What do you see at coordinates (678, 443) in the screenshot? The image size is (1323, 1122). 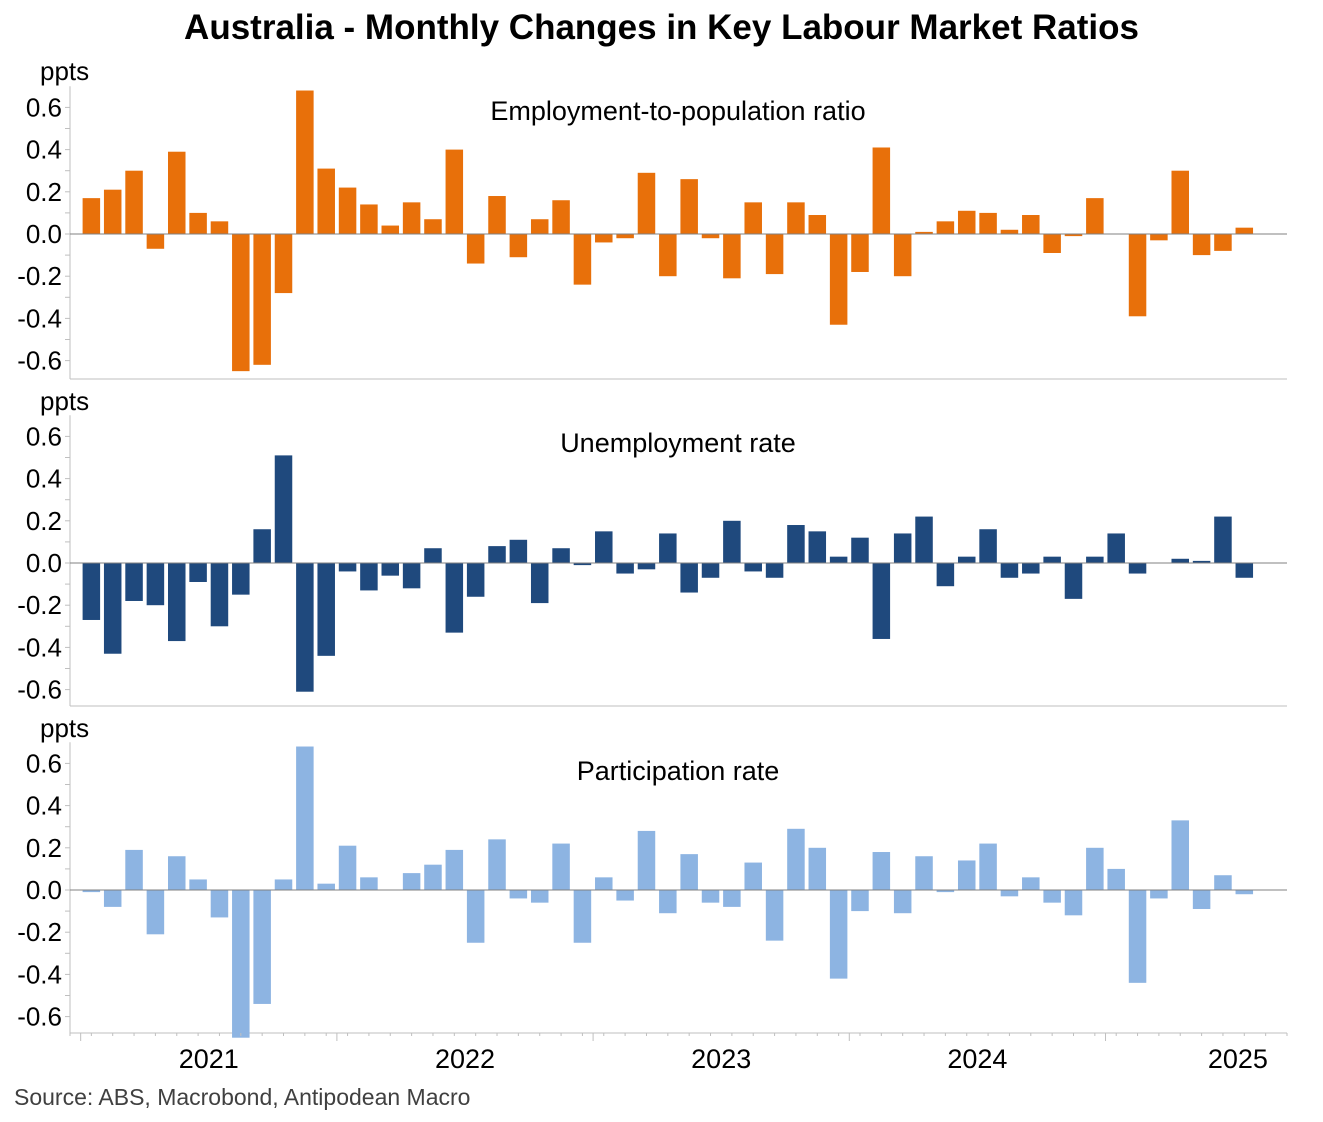 I see `panel-title: Unemployment rate` at bounding box center [678, 443].